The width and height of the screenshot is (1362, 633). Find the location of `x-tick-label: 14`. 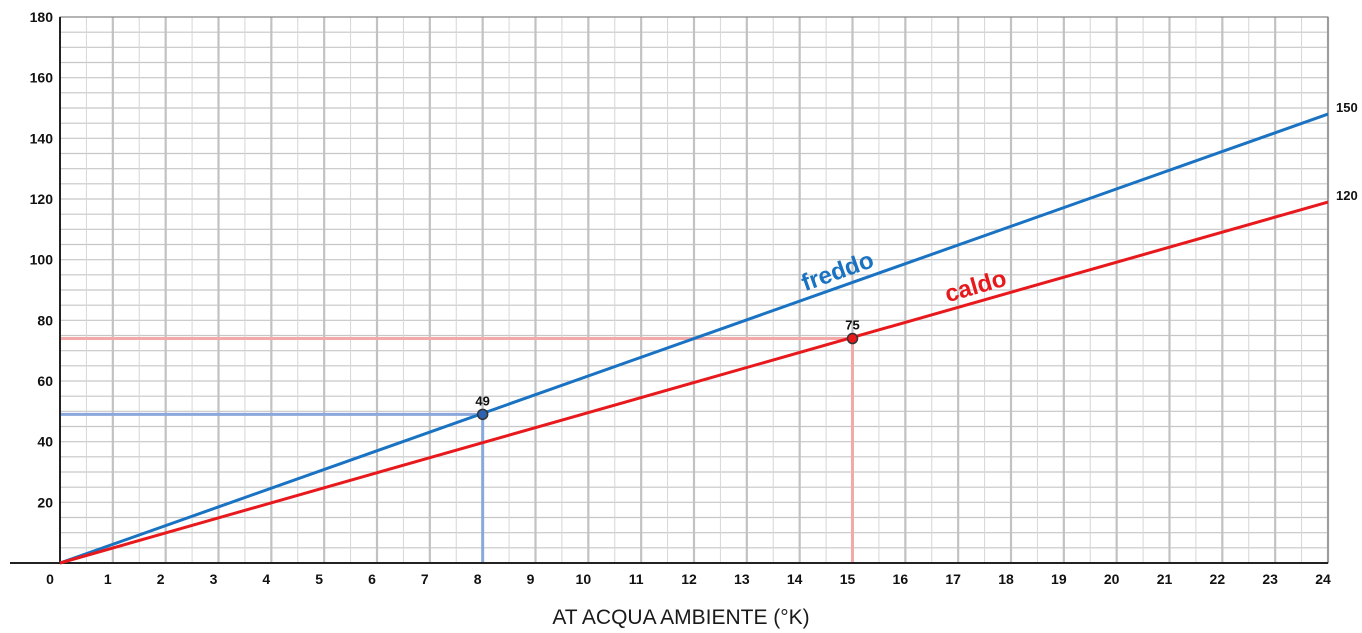

x-tick-label: 14 is located at coordinates (795, 579).